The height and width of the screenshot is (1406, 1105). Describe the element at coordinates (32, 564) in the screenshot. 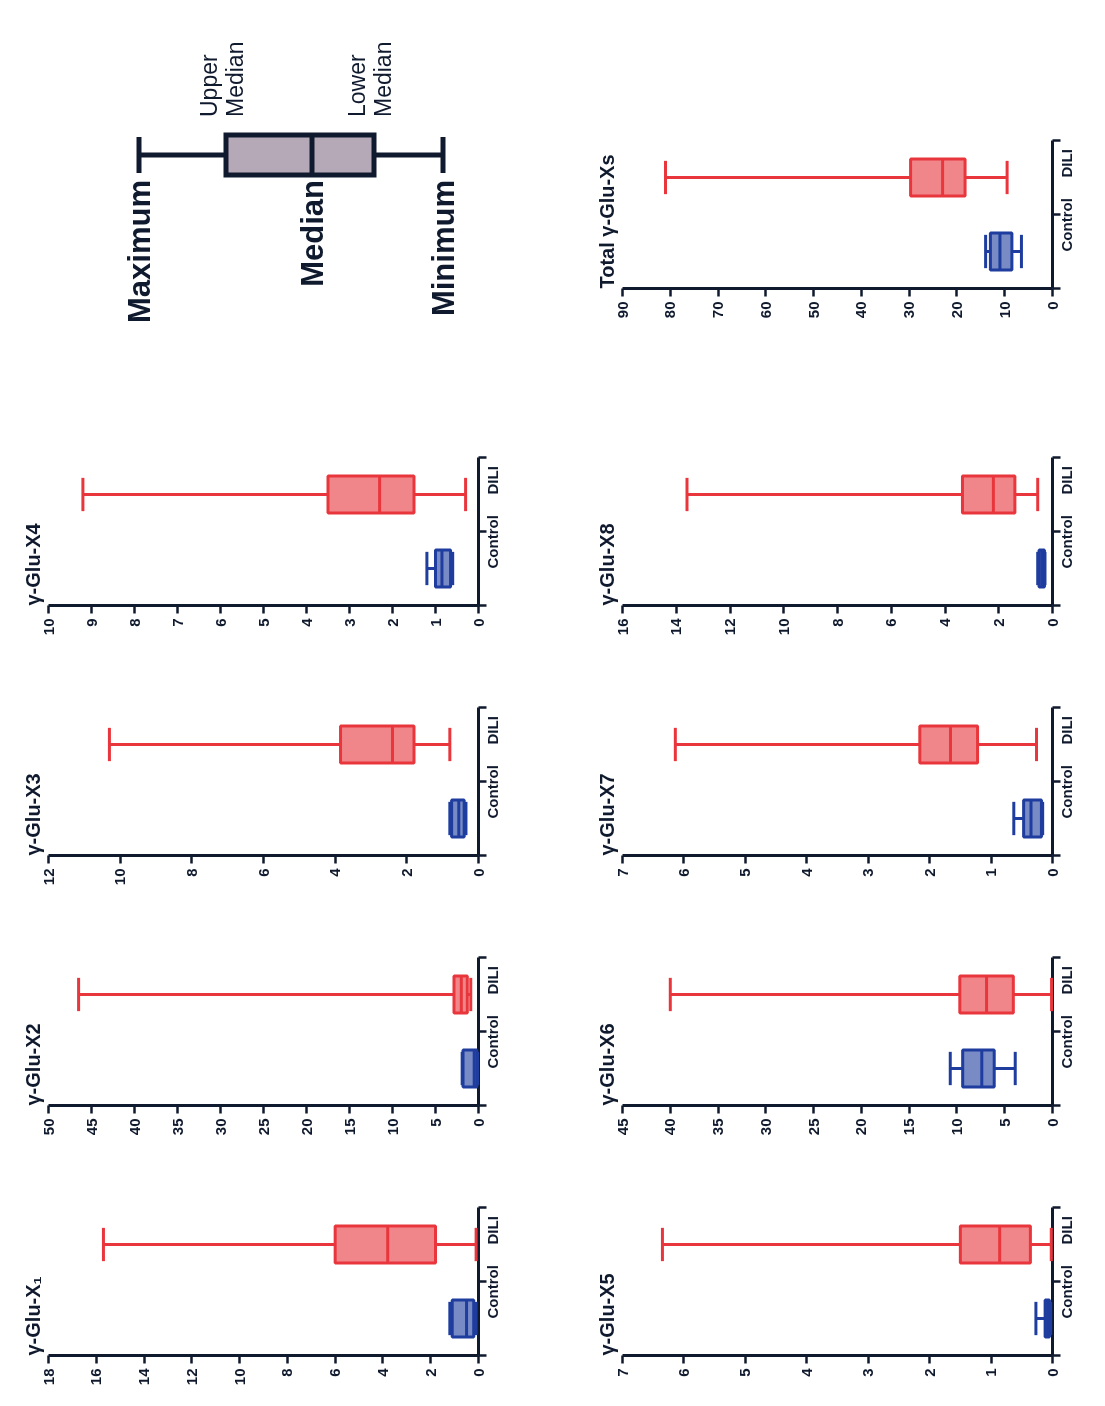

I see `text: γ-Glu-X4` at that location.